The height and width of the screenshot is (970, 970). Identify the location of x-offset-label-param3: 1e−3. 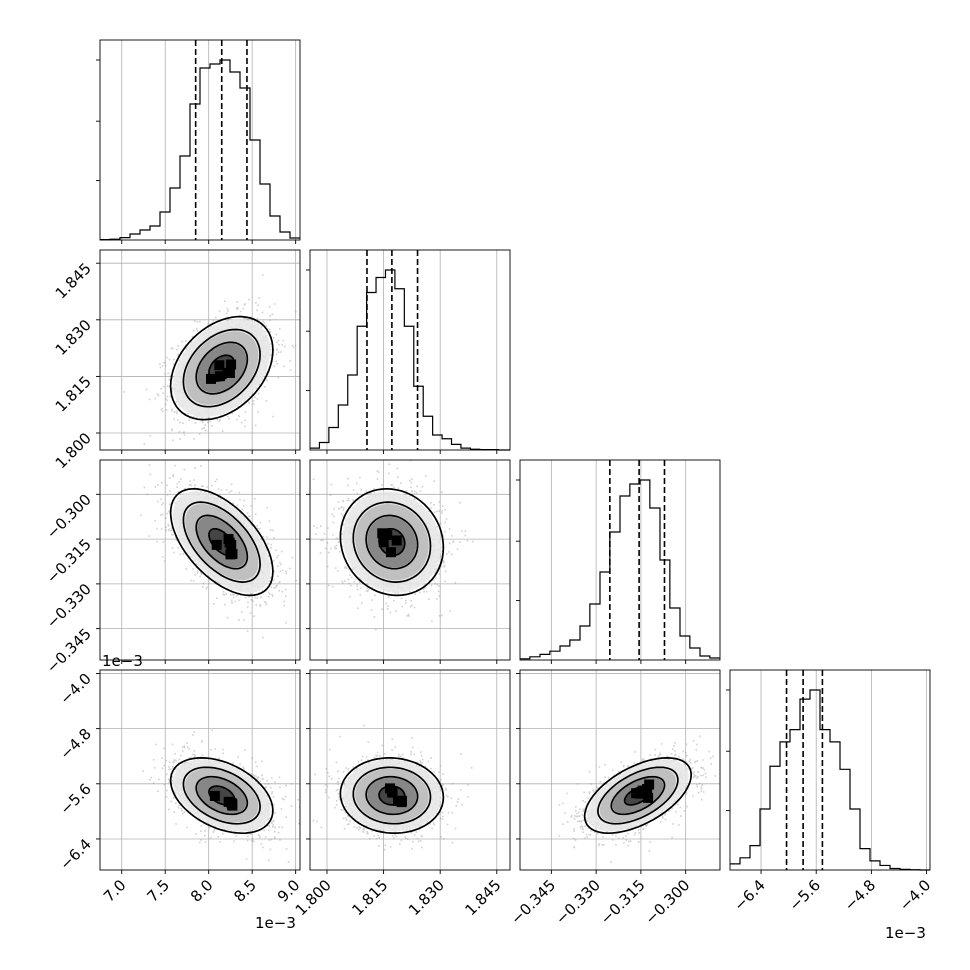
(905, 933).